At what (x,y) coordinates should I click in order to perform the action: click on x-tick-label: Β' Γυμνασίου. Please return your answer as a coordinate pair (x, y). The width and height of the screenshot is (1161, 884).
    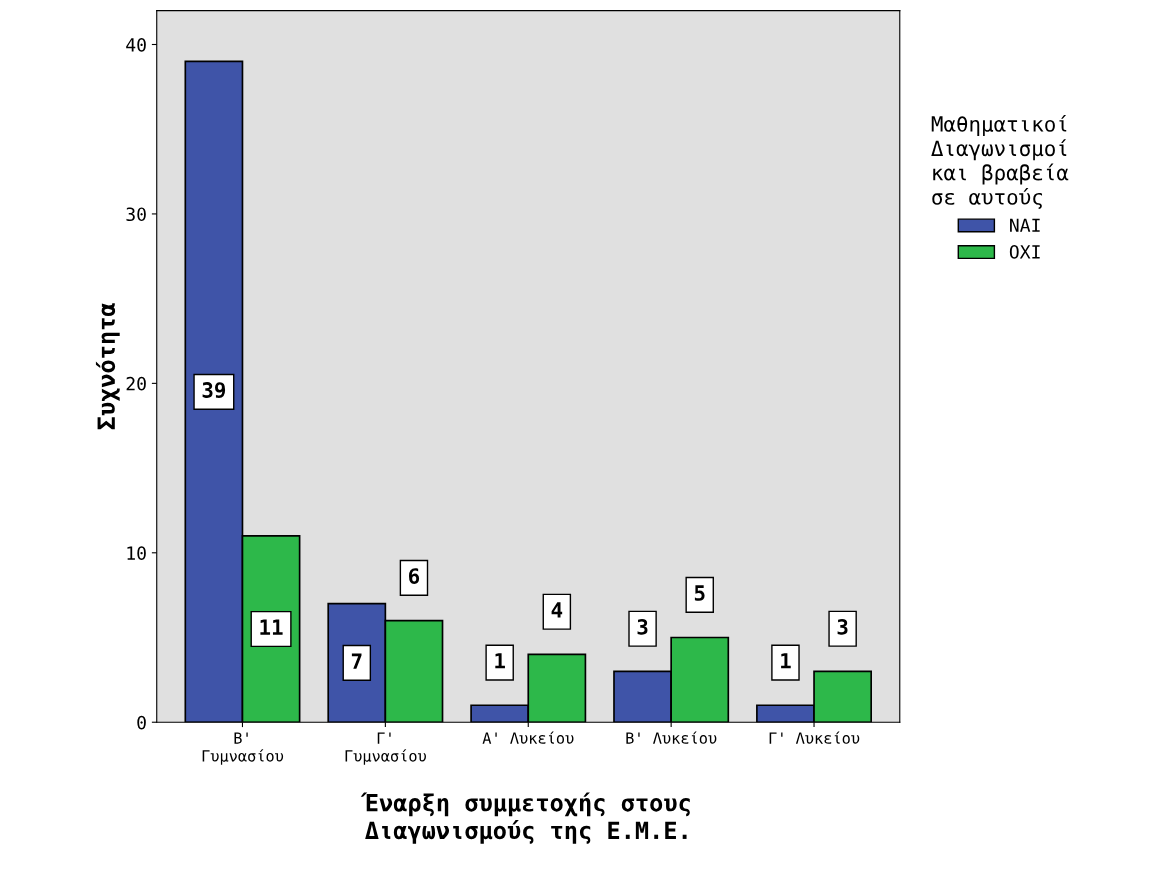
    Looking at the image, I should click on (243, 748).